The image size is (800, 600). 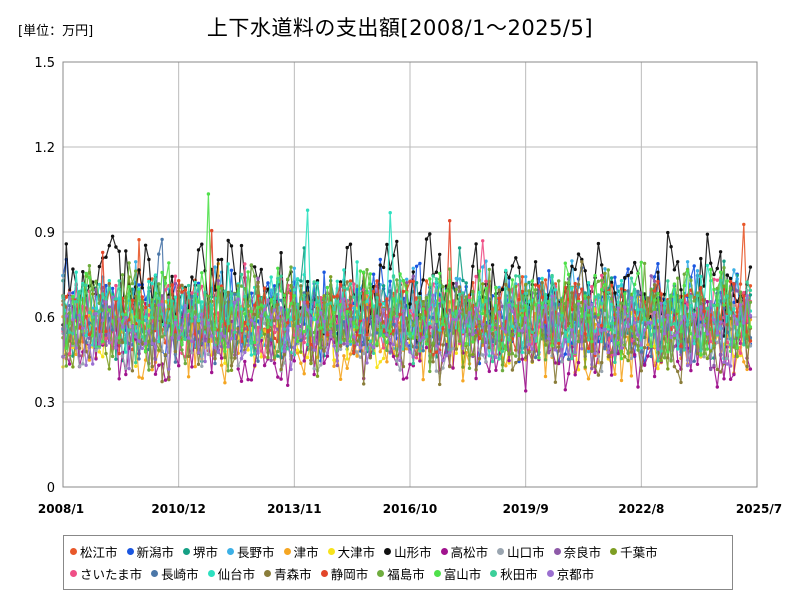 I want to click on legend-marker, so click(x=211, y=573).